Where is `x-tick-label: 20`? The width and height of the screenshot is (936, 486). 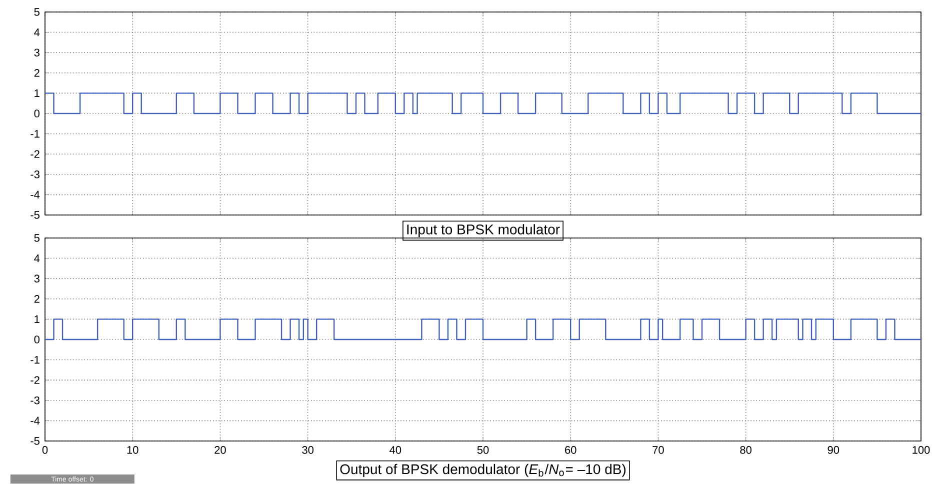 x-tick-label: 20 is located at coordinates (220, 450).